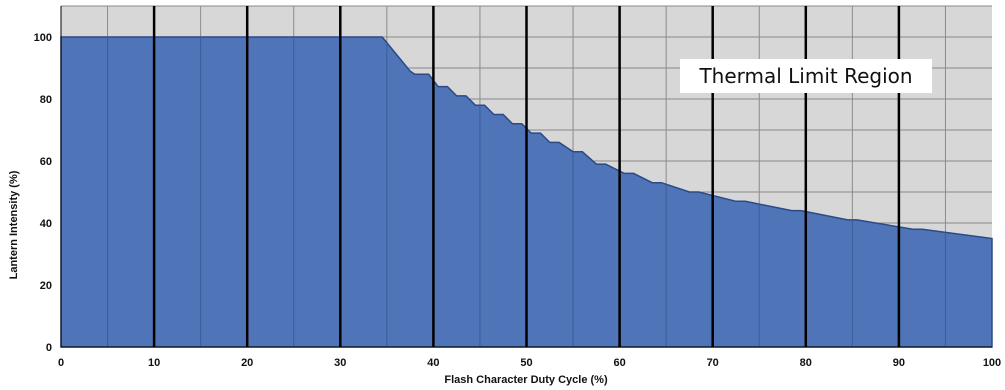 This screenshot has height=390, width=1005. I want to click on y-axis-title: Lantern Intensity (%), so click(14, 224).